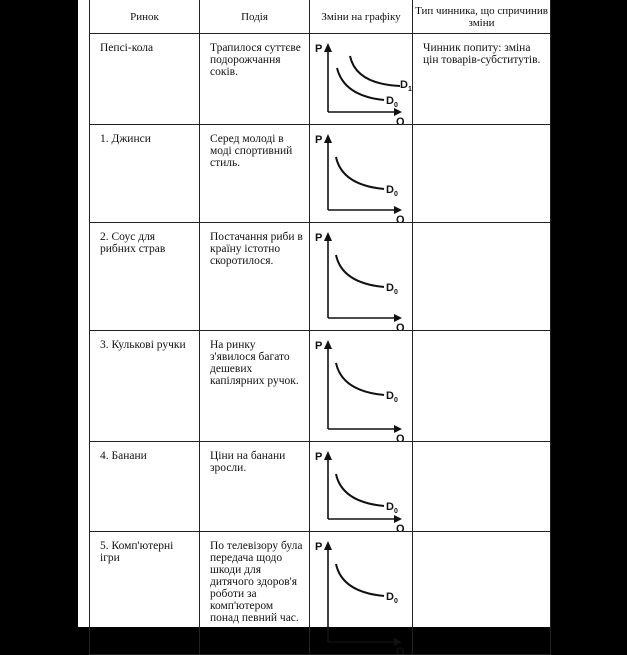  Describe the element at coordinates (481, 17) in the screenshot. I see `header-factor: Тип чинника, що спричинив зміни` at that location.